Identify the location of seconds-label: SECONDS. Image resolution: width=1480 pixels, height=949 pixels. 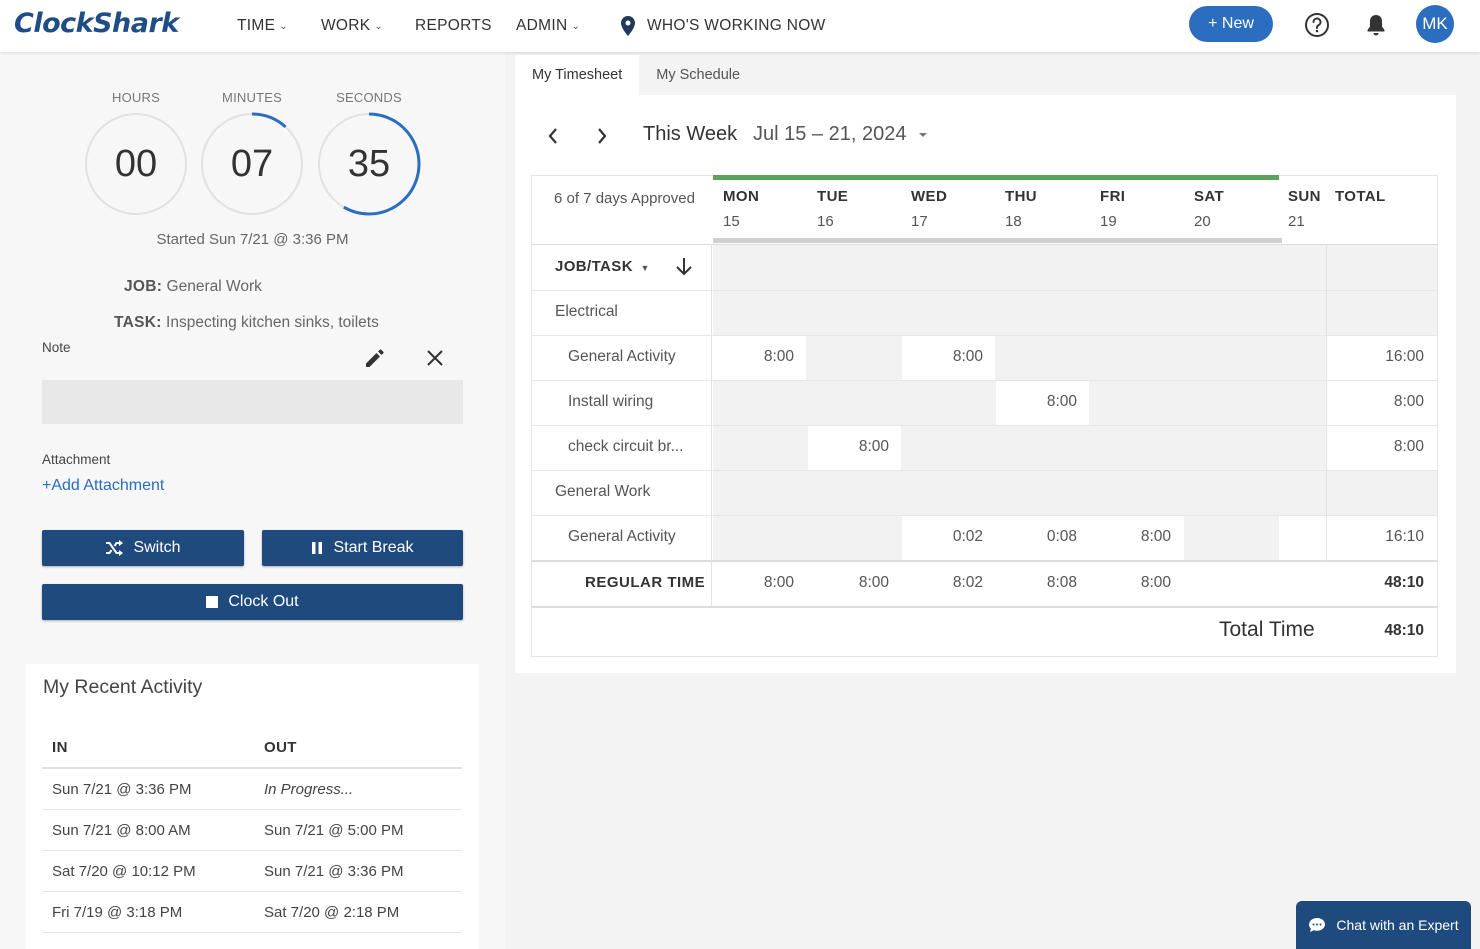
(369, 97).